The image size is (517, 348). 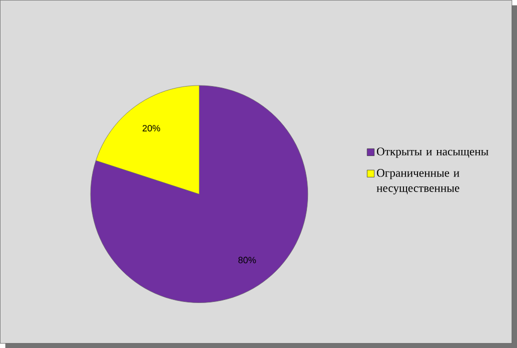 I want to click on legend-label: Ограниченные и несущественные, so click(x=418, y=181).